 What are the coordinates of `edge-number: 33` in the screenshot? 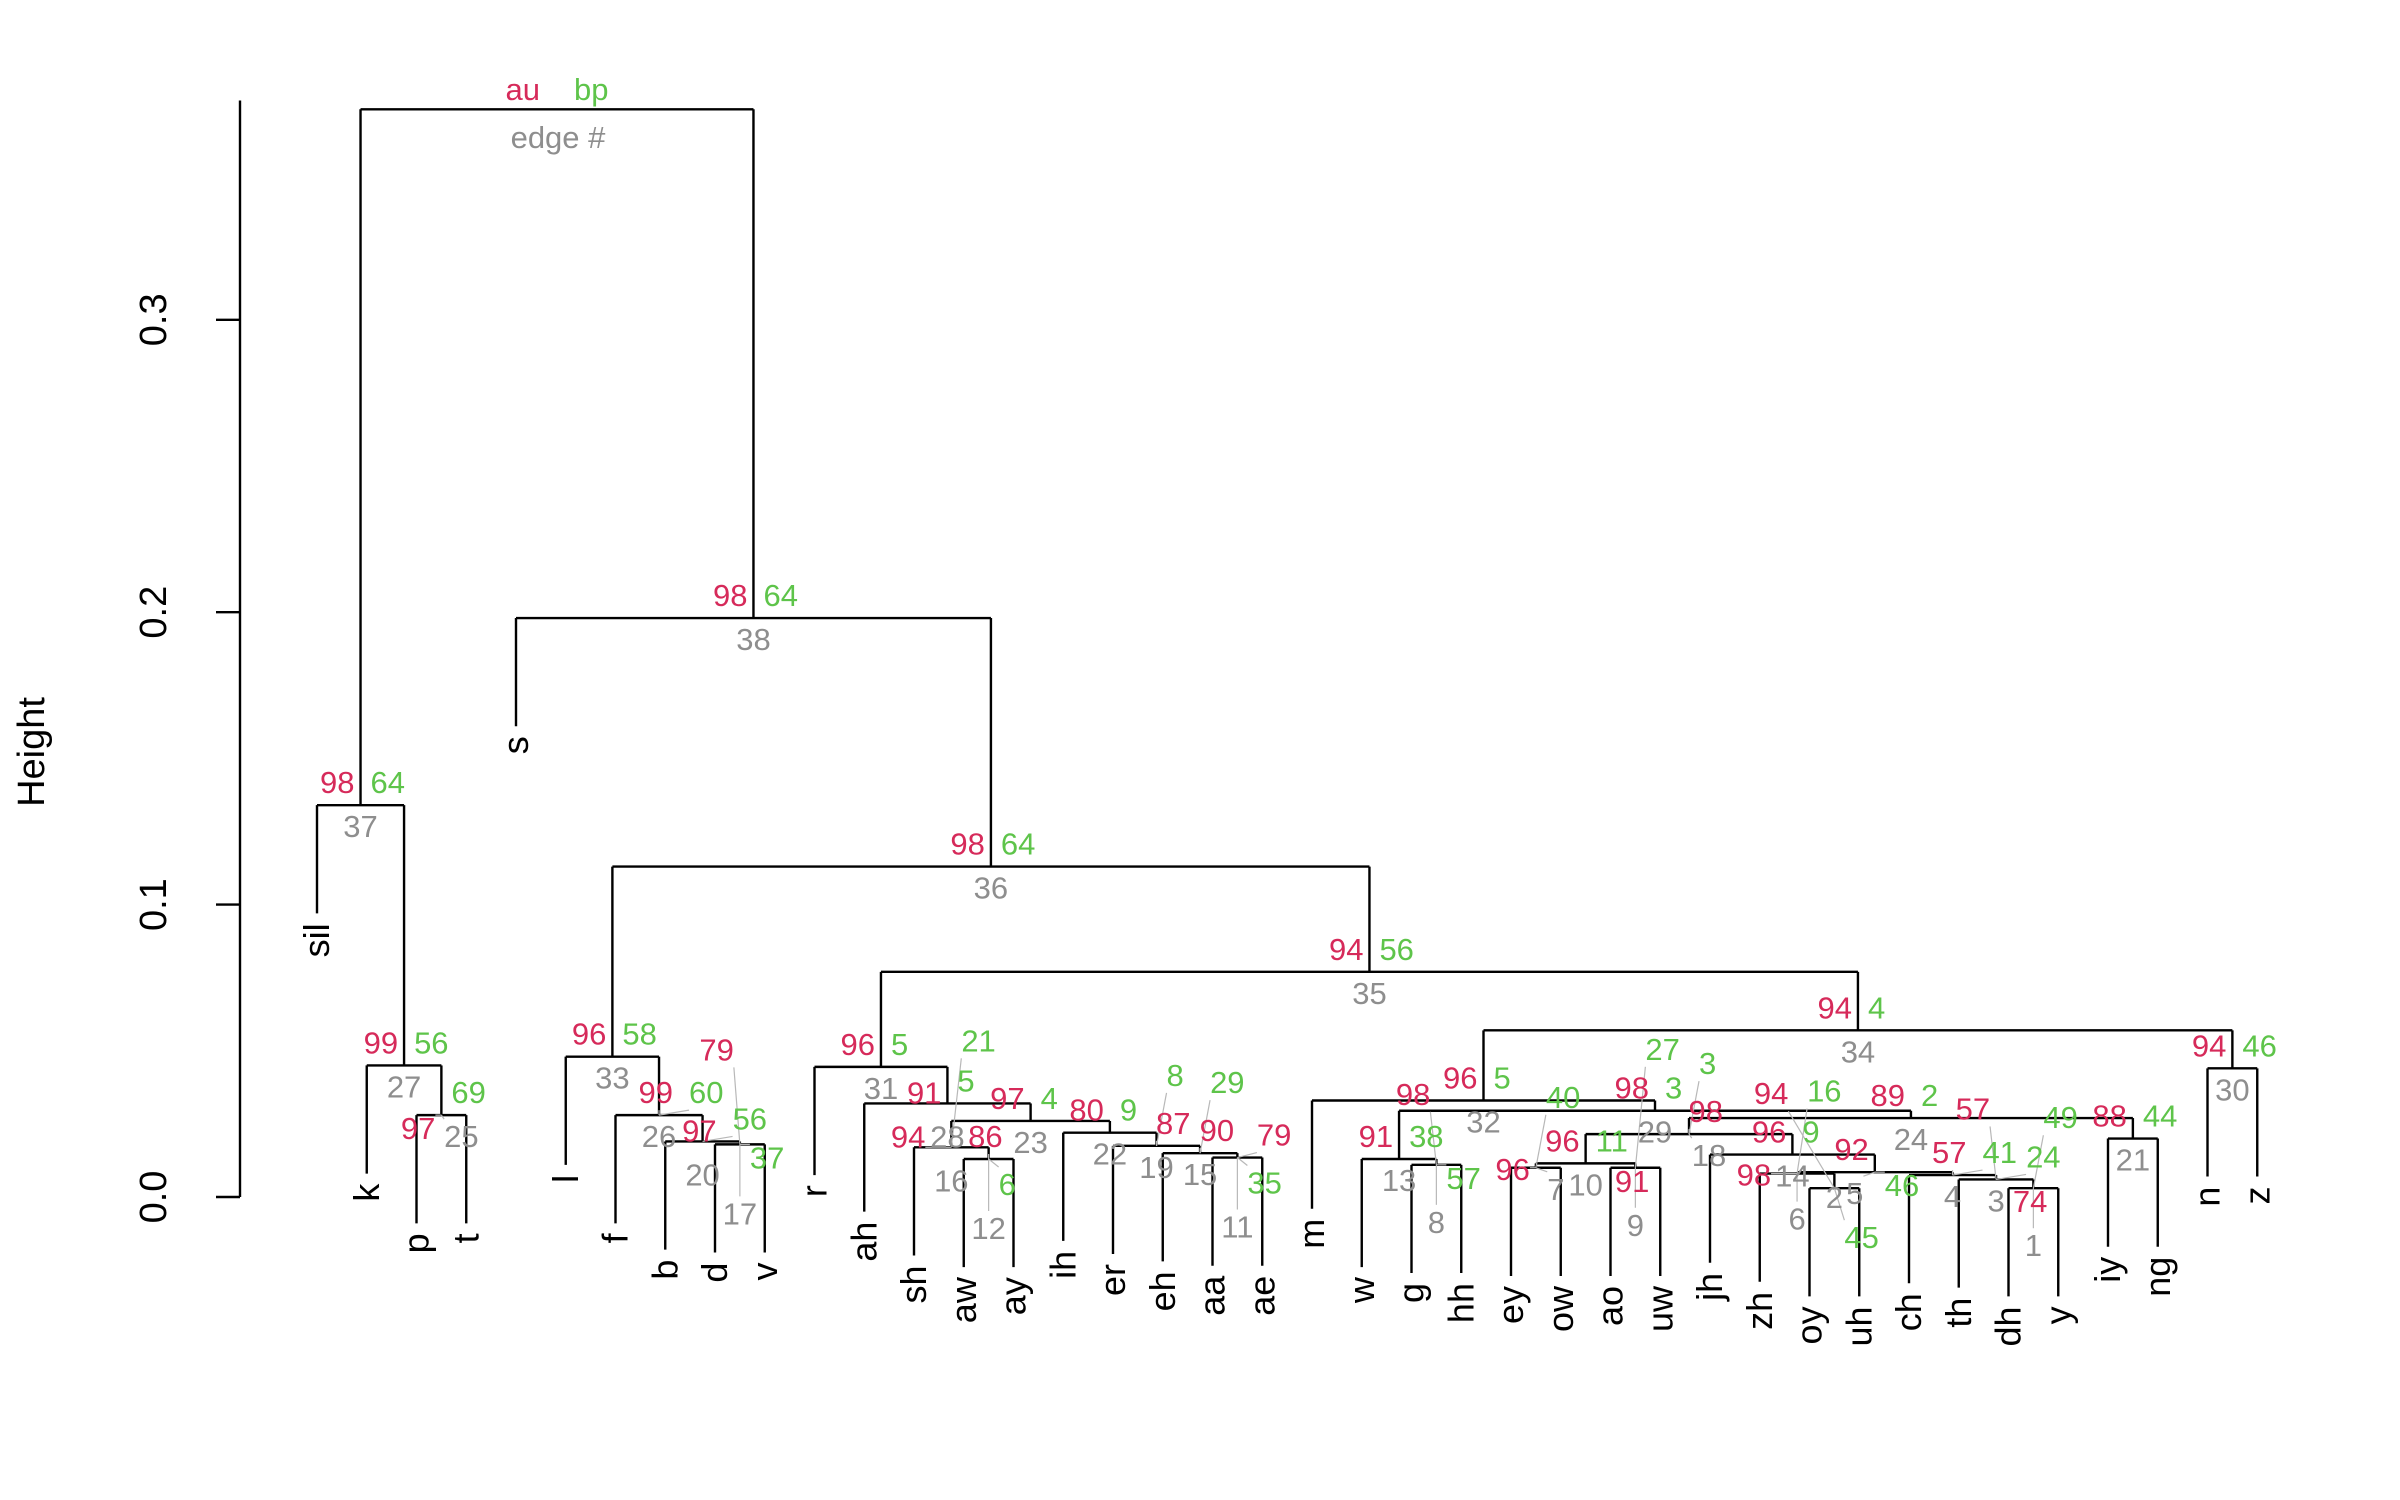 It's located at (612, 1078).